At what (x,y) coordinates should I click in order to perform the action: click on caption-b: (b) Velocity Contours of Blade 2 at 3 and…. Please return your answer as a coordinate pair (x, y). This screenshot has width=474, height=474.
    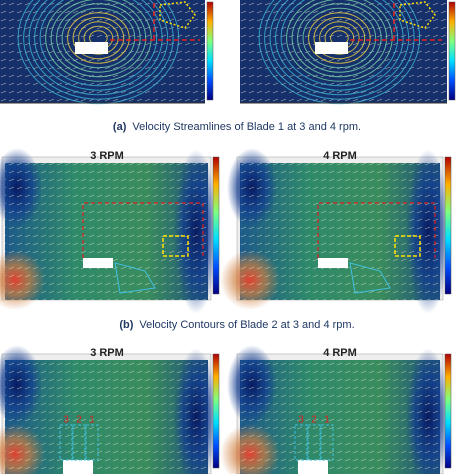
    Looking at the image, I should click on (236, 325).